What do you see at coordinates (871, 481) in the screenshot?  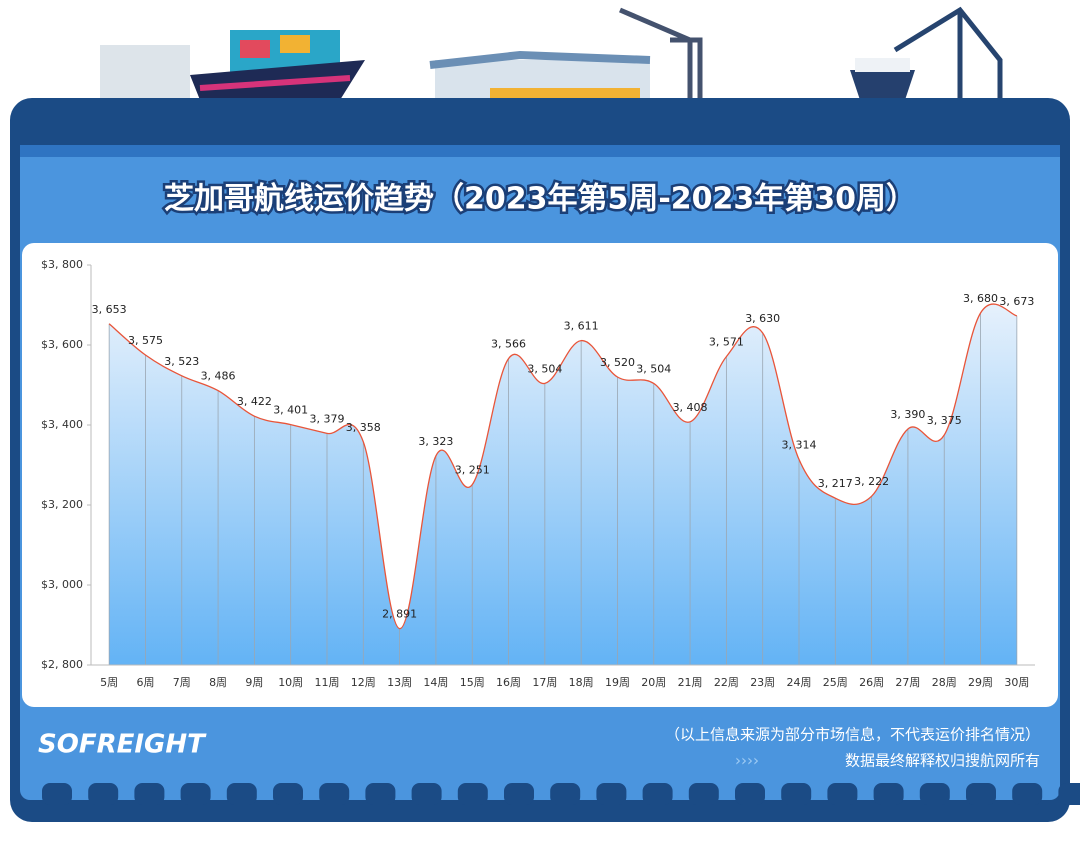 I see `value-label: 3, 222` at bounding box center [871, 481].